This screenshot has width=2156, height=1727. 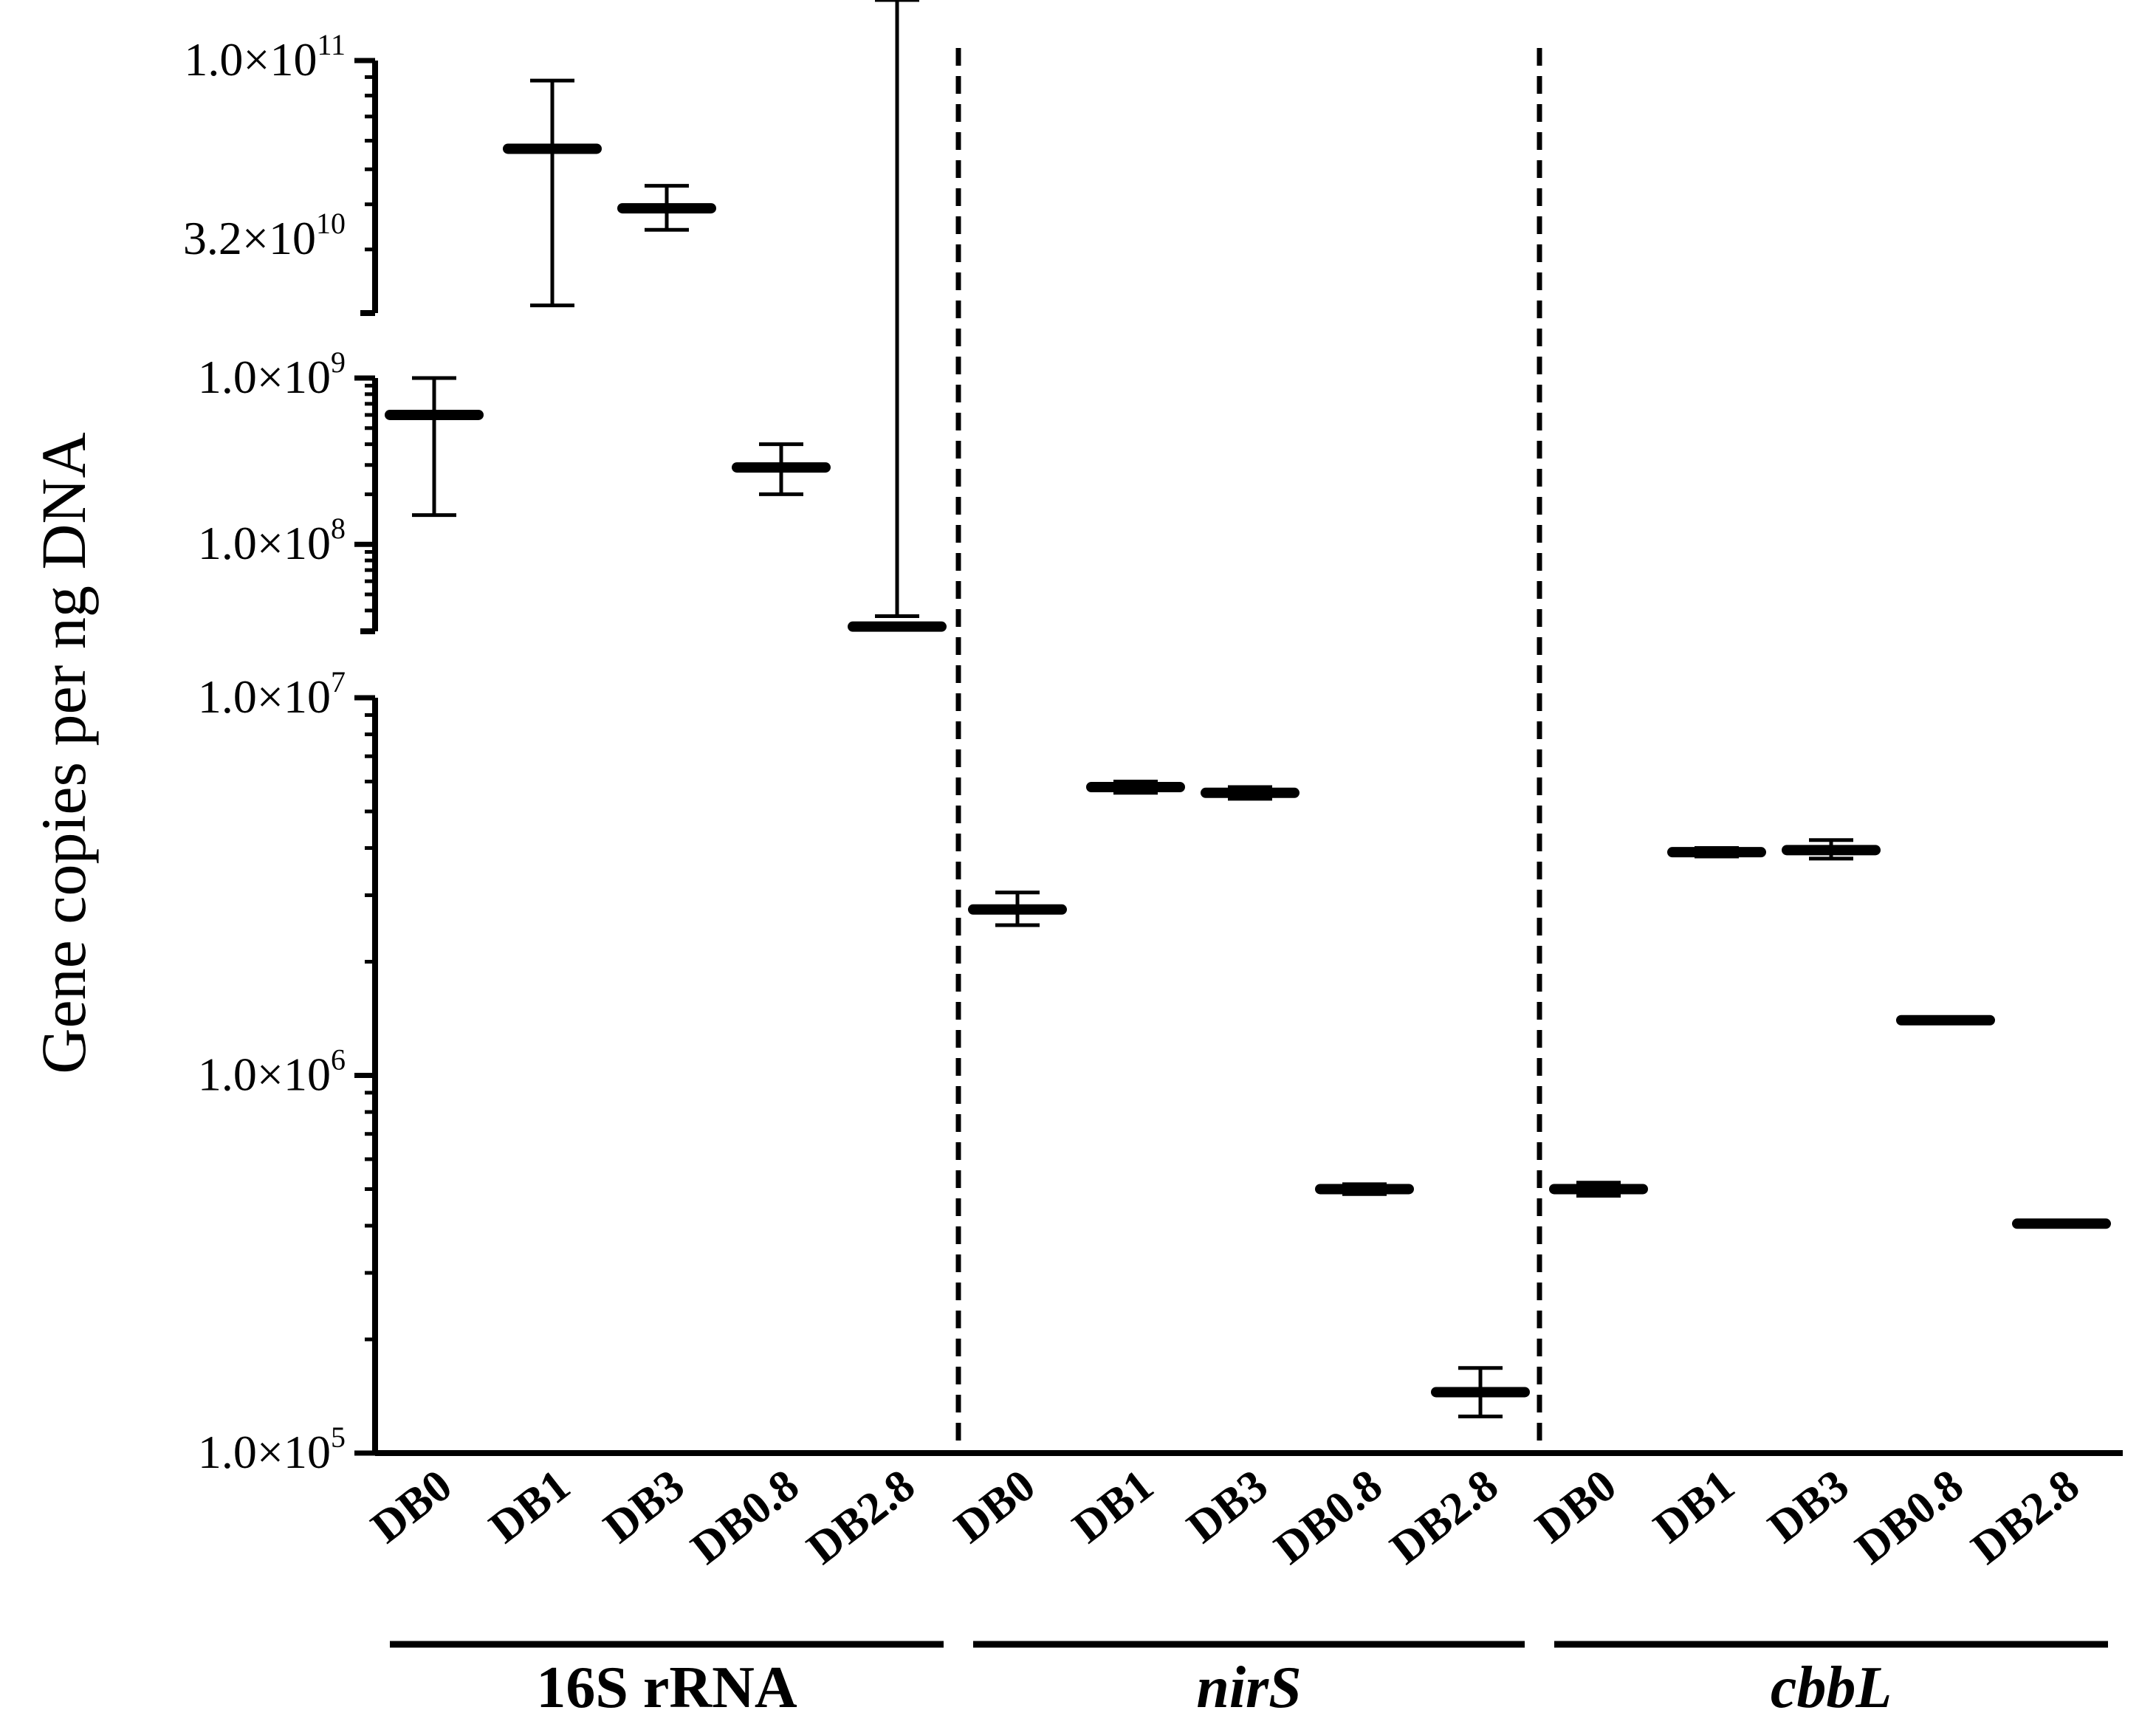 I want to click on y-tick-label: 1.0×10⁹, so click(x=272, y=375).